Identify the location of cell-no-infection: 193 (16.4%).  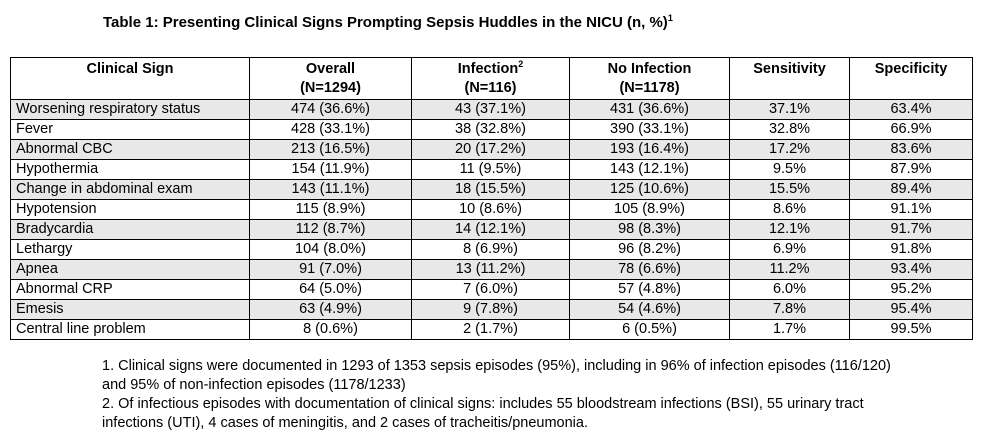
(649, 149).